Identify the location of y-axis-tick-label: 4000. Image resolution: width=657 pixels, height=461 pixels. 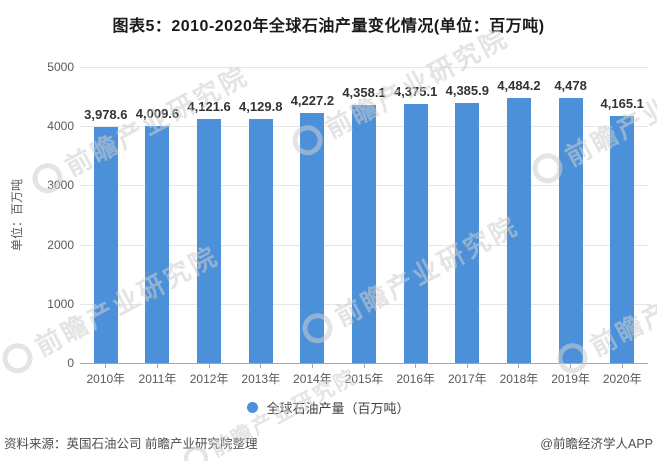
(60, 126).